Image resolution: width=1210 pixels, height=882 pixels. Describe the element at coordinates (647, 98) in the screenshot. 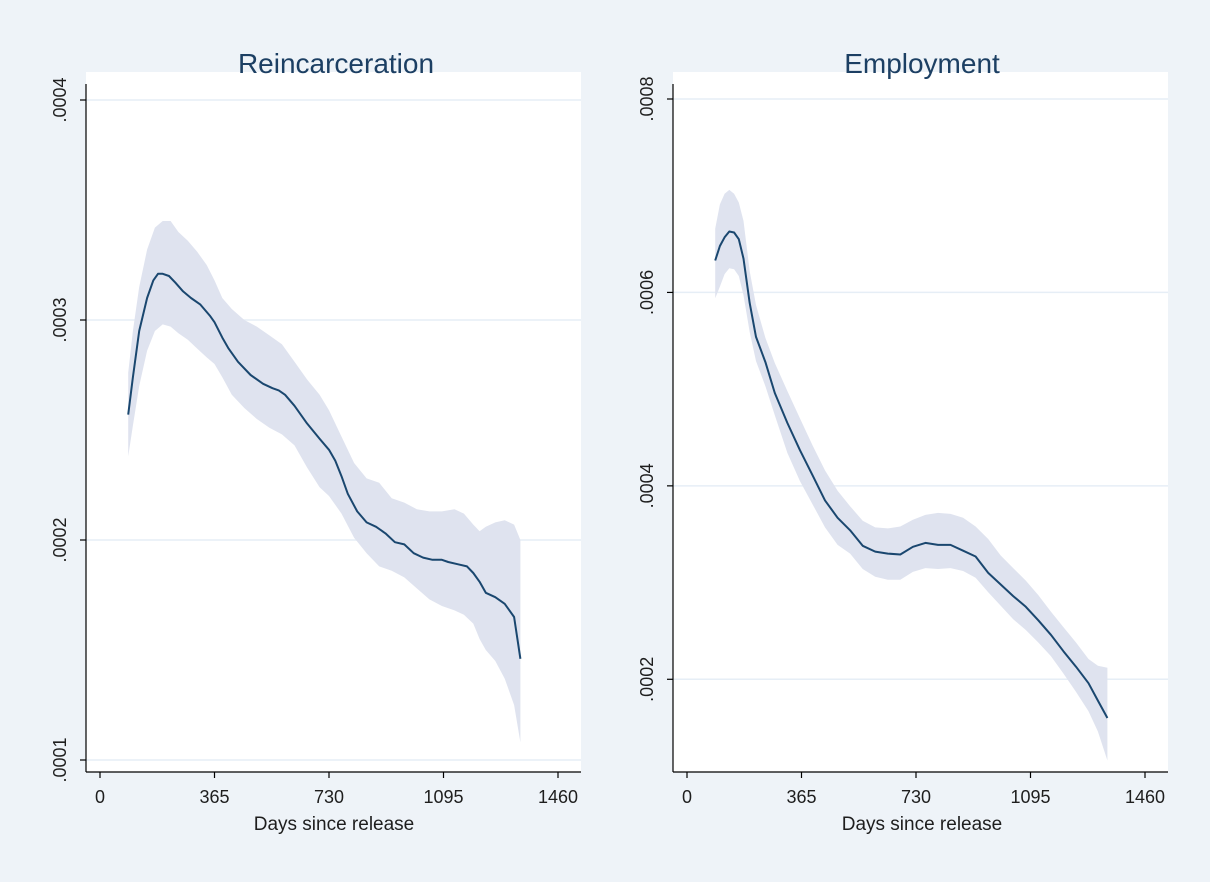

I see `y-tick-label: .0008` at that location.